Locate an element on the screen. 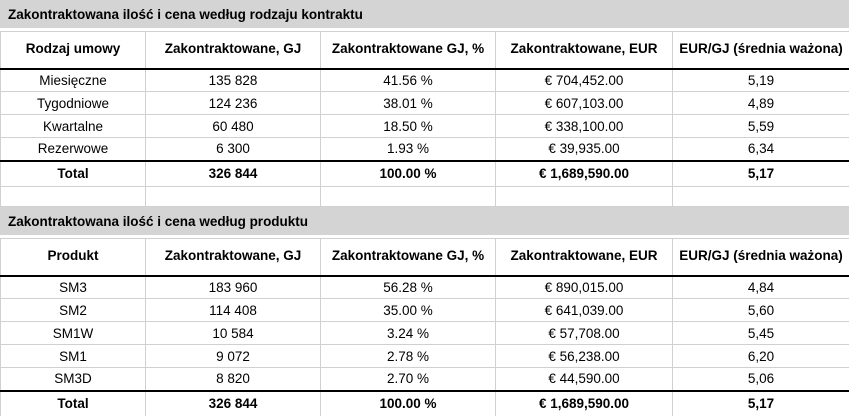 This screenshot has height=416, width=849. cell-gj-pct: 2.78 % is located at coordinates (408, 356).